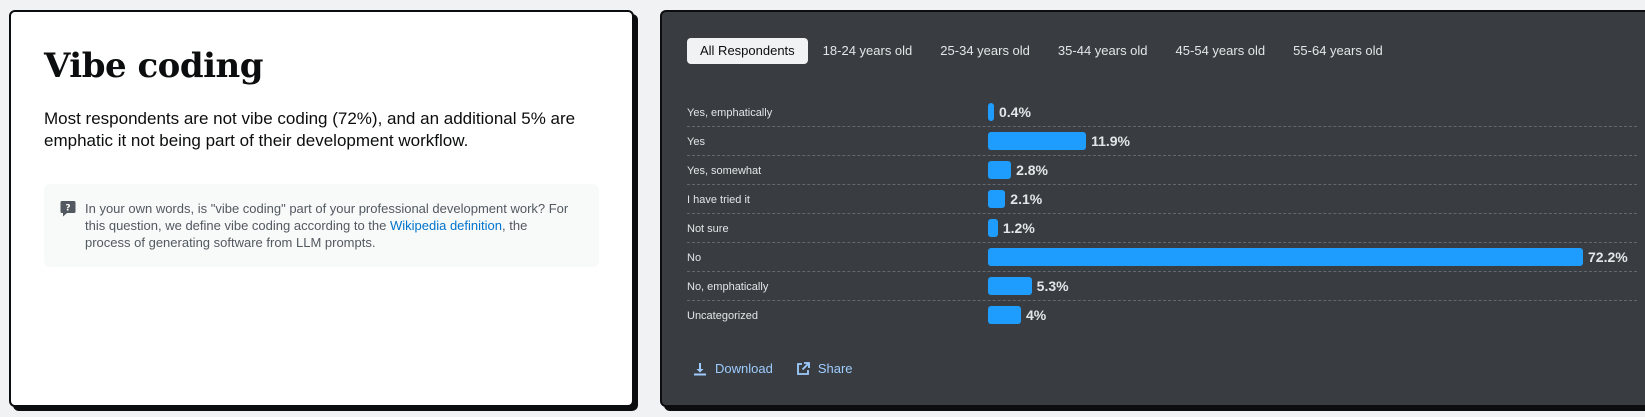 The height and width of the screenshot is (417, 1645). Describe the element at coordinates (1338, 50) in the screenshot. I see `tab-55-64: 55-64 years old` at that location.